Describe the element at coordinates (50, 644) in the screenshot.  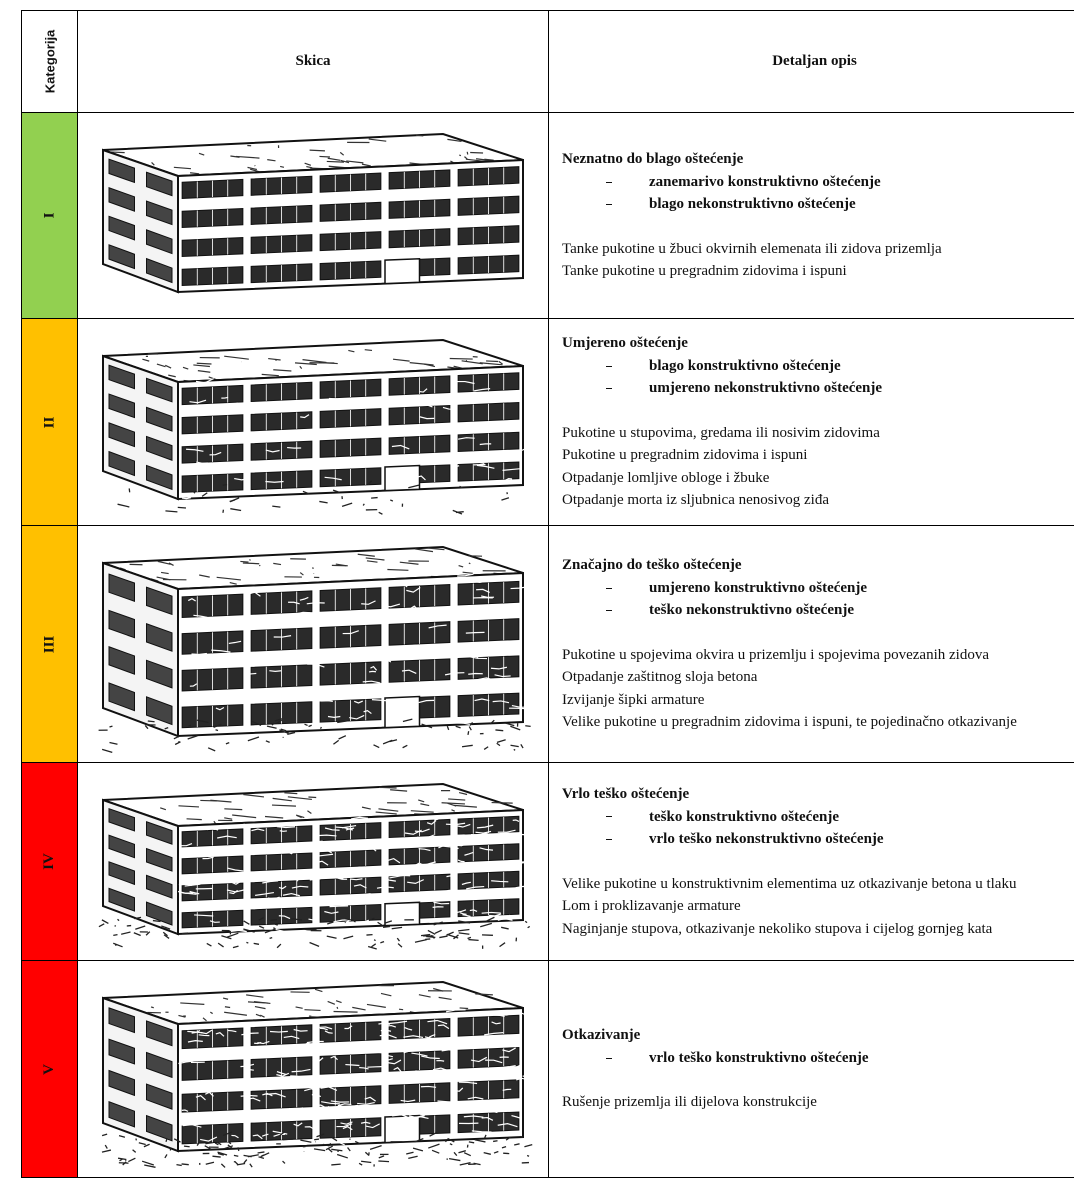
I see `category-cell: III` at that location.